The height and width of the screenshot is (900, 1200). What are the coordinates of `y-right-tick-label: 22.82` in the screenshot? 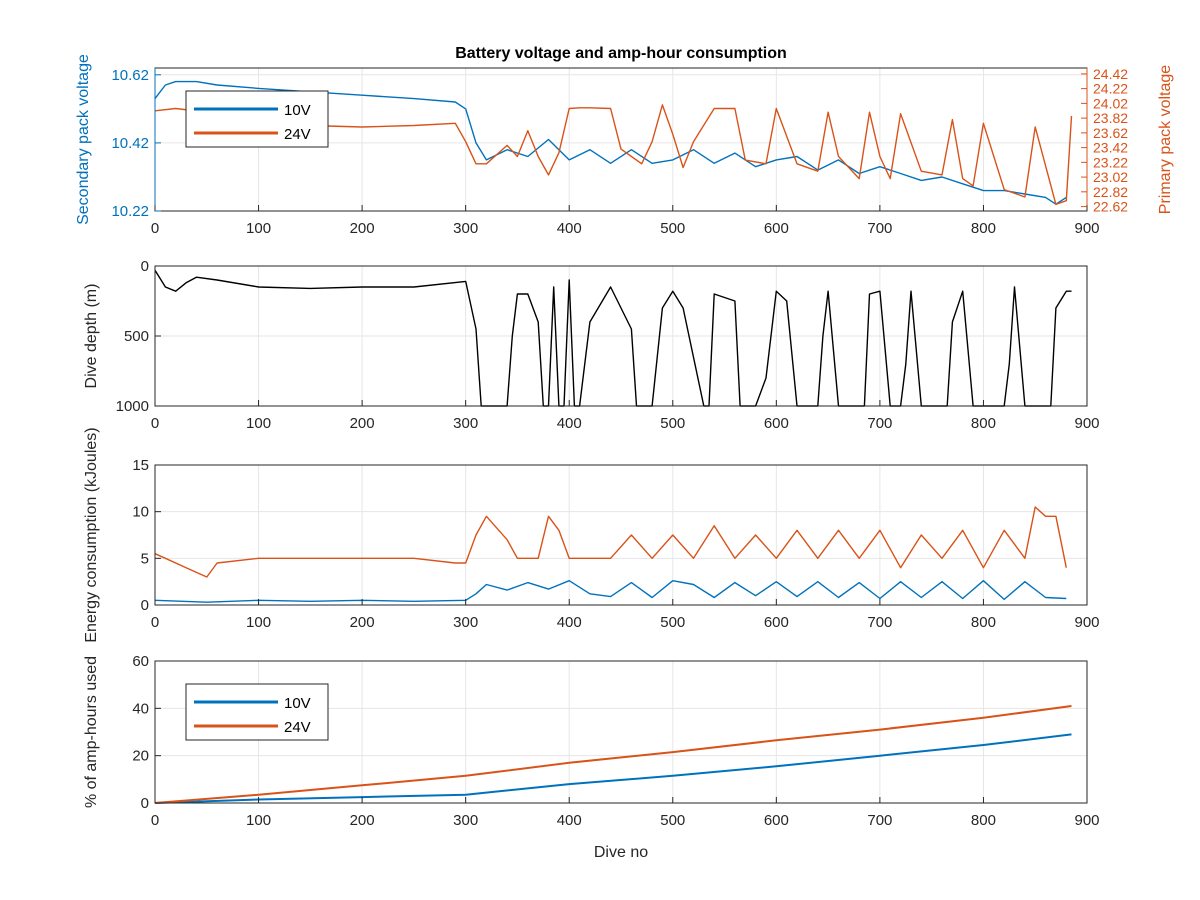 It's located at (1110, 192).